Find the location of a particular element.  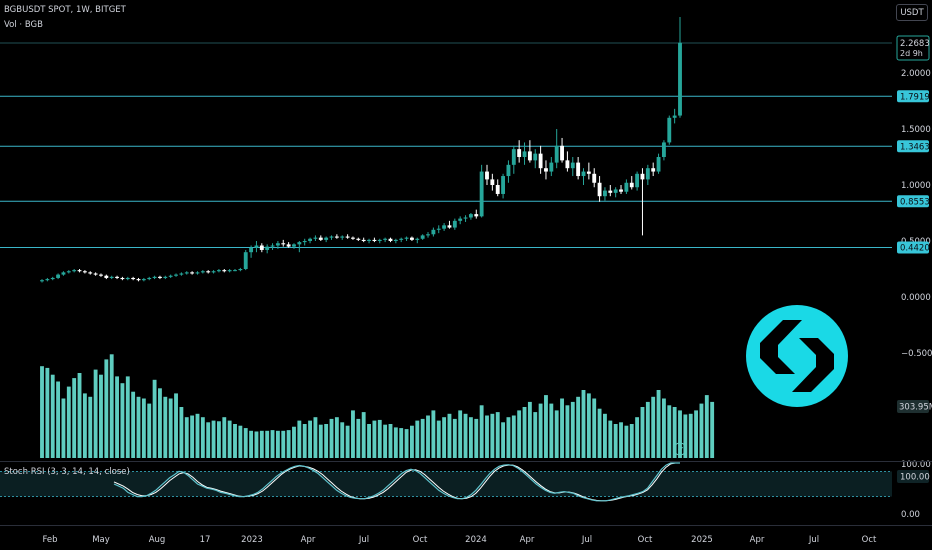

currency-button: USDT is located at coordinates (912, 12).